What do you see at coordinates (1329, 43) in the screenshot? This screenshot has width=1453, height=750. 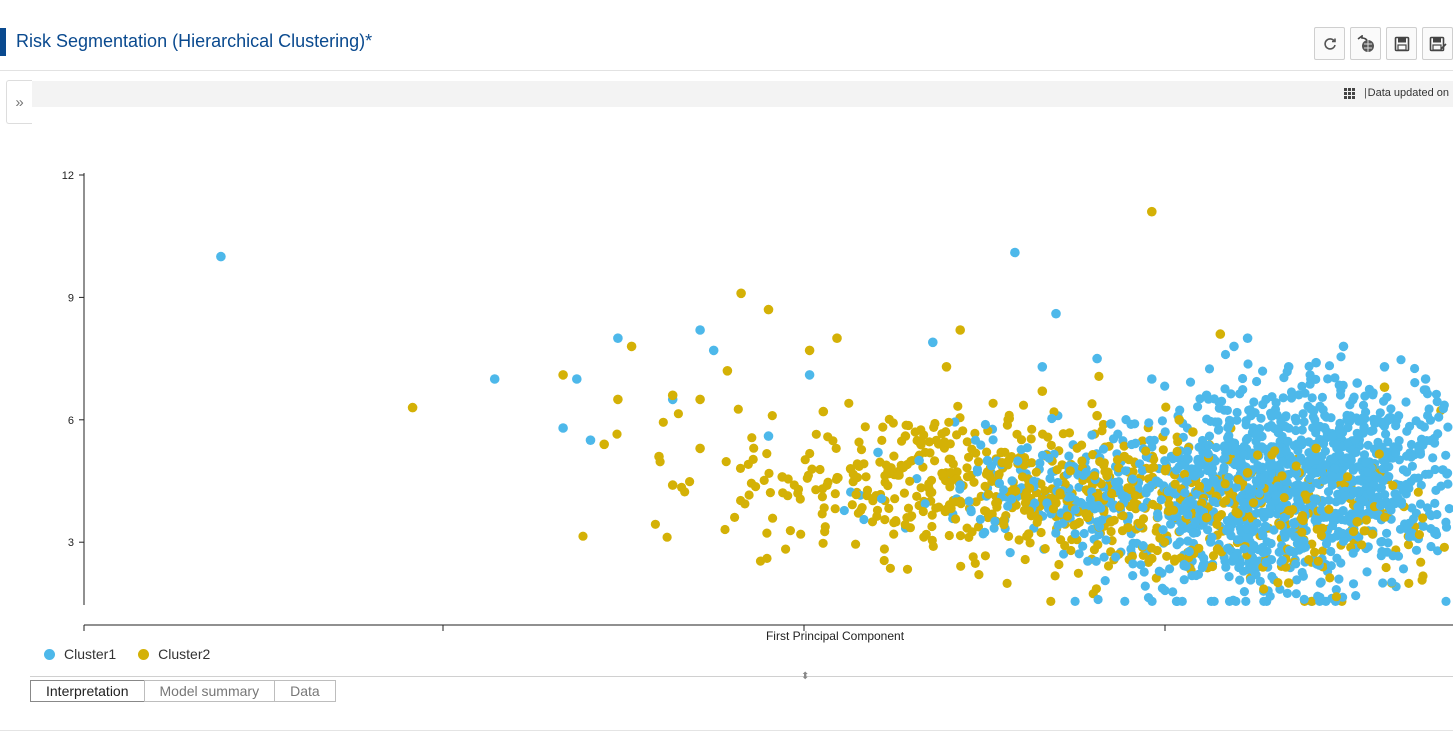 I see `refresh-button` at bounding box center [1329, 43].